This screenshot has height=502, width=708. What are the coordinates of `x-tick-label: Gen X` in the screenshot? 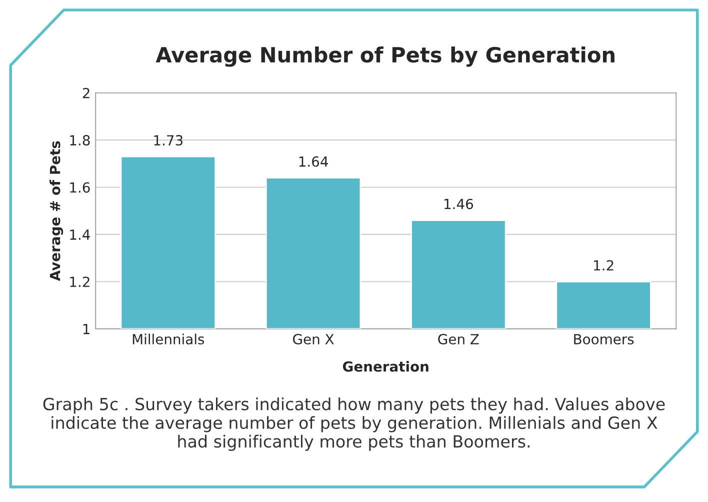 It's located at (313, 339).